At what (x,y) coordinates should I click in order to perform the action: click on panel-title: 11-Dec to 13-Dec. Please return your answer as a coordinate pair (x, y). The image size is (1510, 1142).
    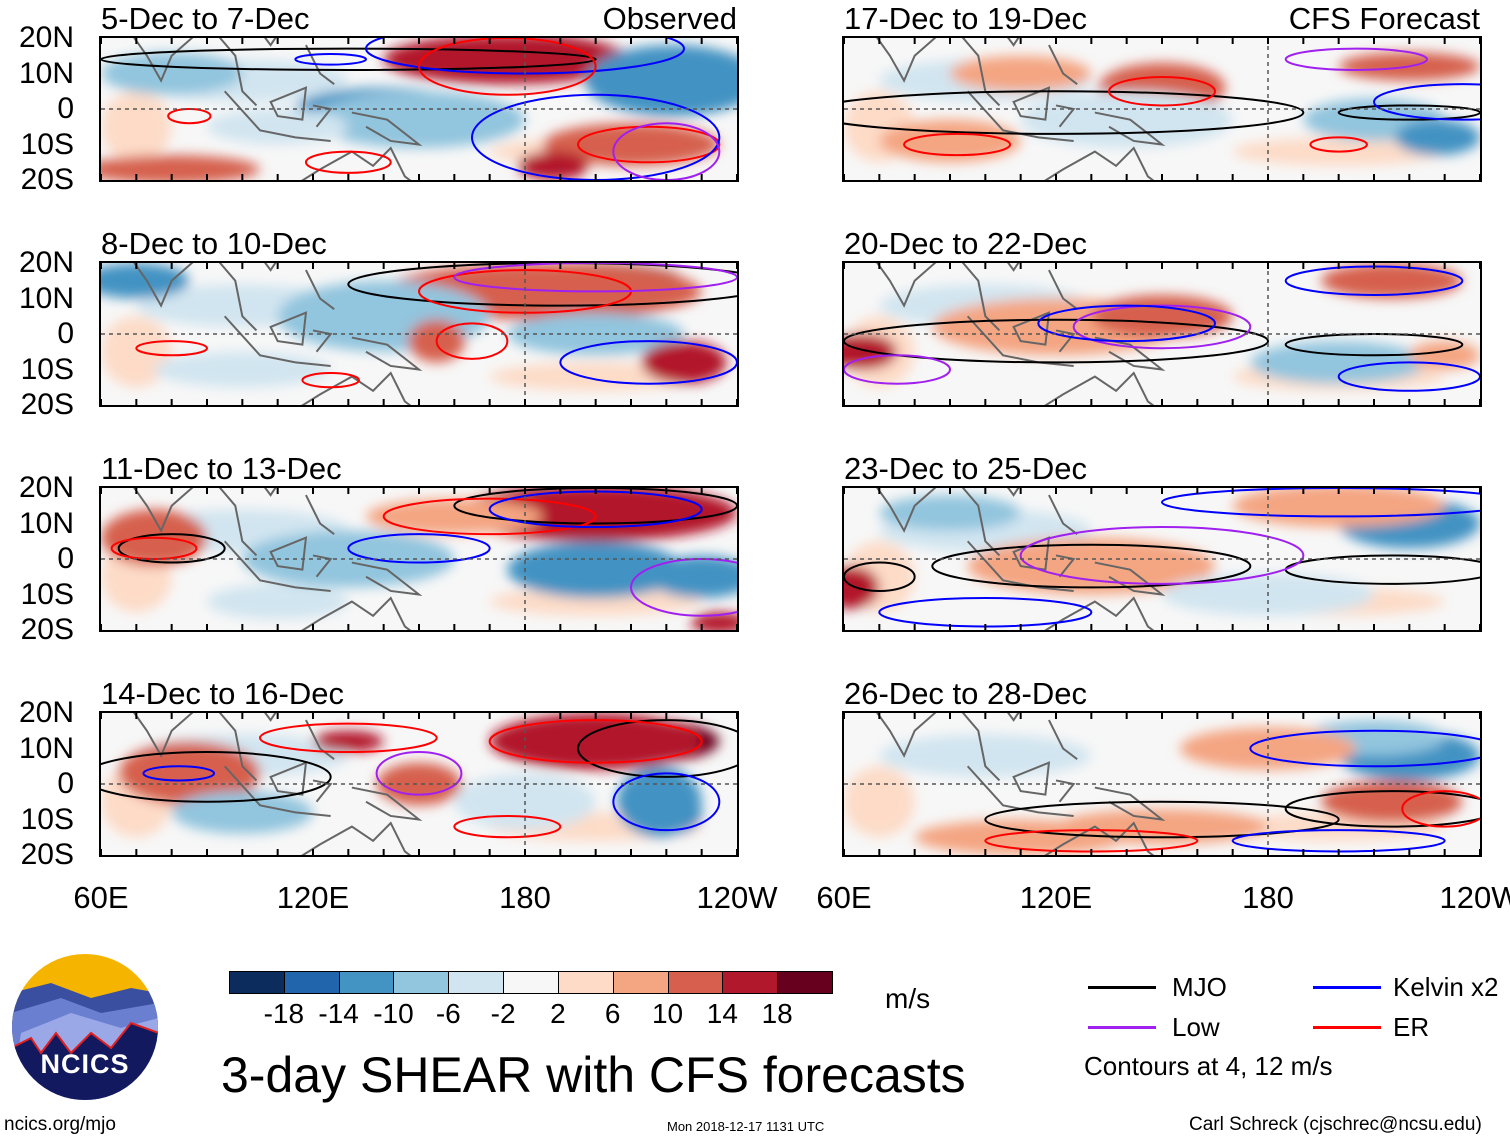
    Looking at the image, I should click on (221, 468).